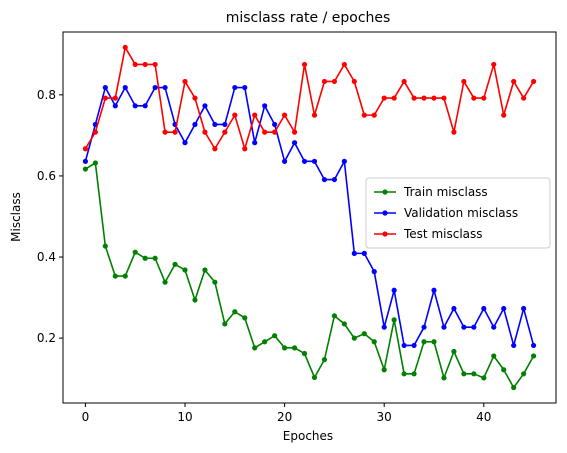  What do you see at coordinates (16, 217) in the screenshot?
I see `y-axis-label: Misclass` at bounding box center [16, 217].